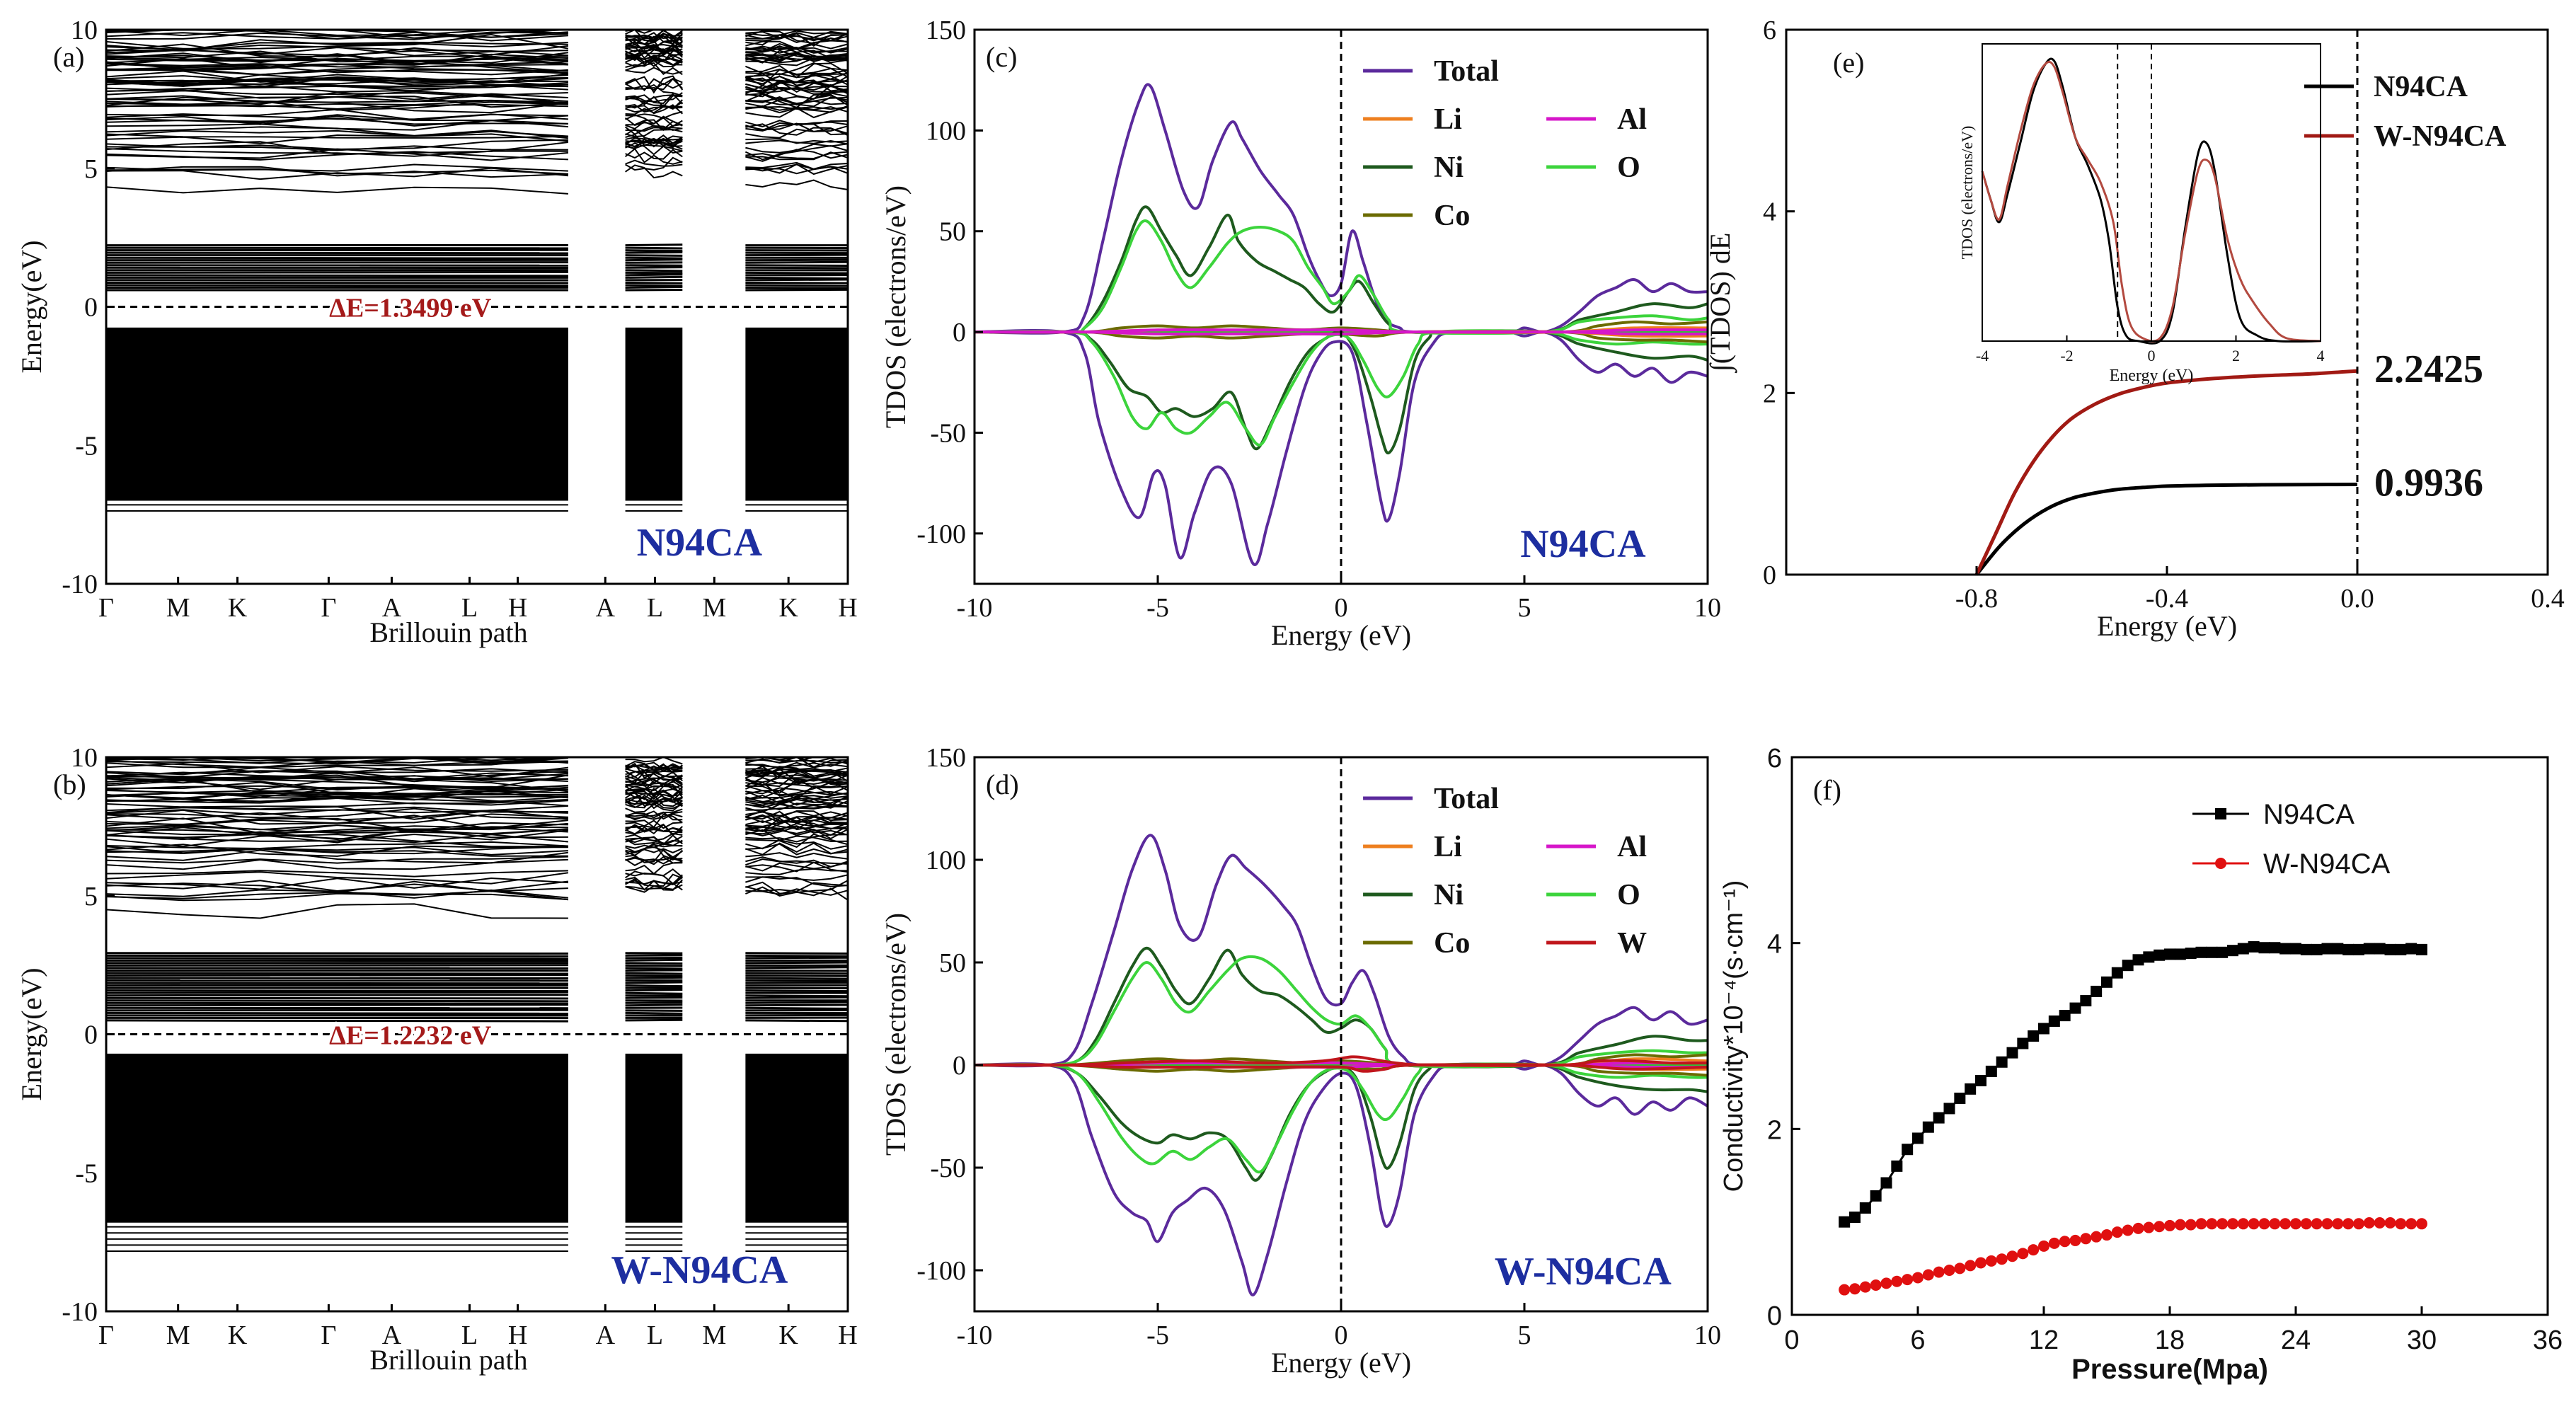  What do you see at coordinates (896, 1034) in the screenshot?
I see `y-axis-label: TDOS (electrons/eV)` at bounding box center [896, 1034].